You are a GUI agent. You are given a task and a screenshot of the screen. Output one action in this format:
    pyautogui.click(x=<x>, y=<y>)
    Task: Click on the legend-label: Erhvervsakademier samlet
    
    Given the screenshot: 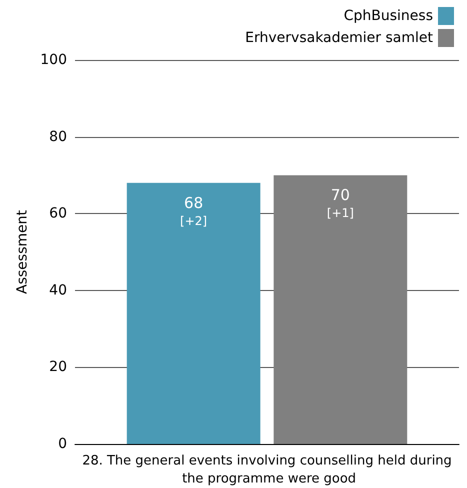 What is the action you would take?
    pyautogui.click(x=339, y=38)
    